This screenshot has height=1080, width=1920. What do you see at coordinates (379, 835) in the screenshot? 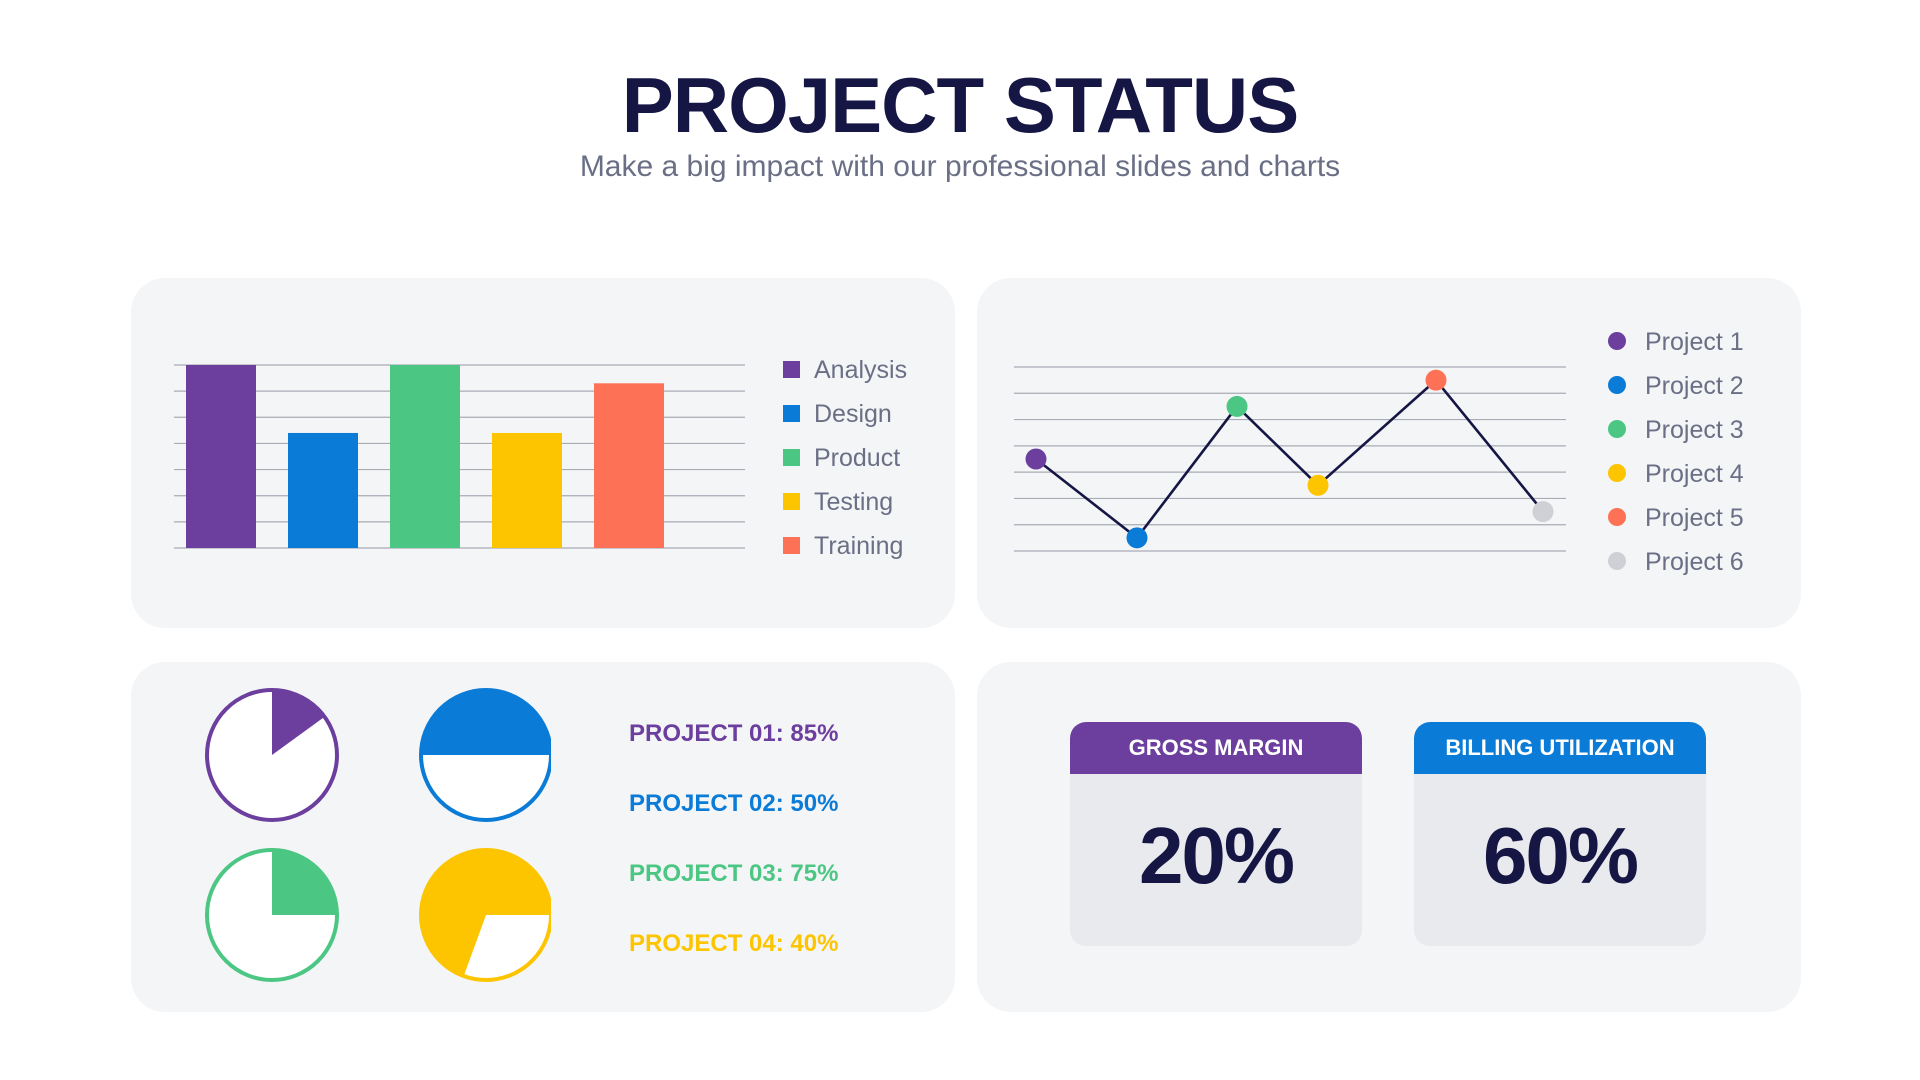
I see `pie-charts` at bounding box center [379, 835].